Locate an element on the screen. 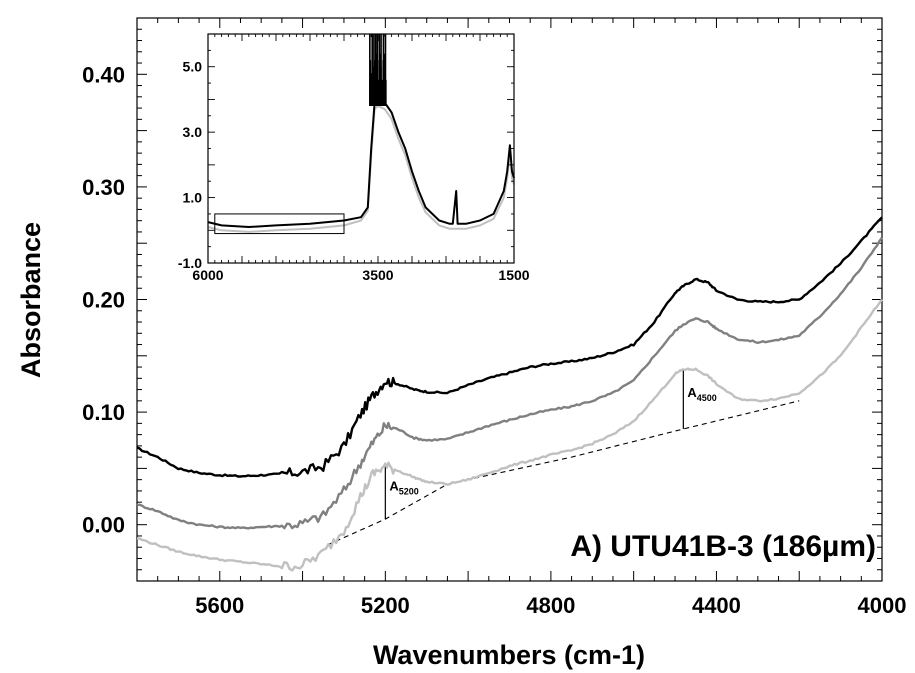 This screenshot has height=673, width=915. y-tick-label: 0.20 is located at coordinates (103, 300).